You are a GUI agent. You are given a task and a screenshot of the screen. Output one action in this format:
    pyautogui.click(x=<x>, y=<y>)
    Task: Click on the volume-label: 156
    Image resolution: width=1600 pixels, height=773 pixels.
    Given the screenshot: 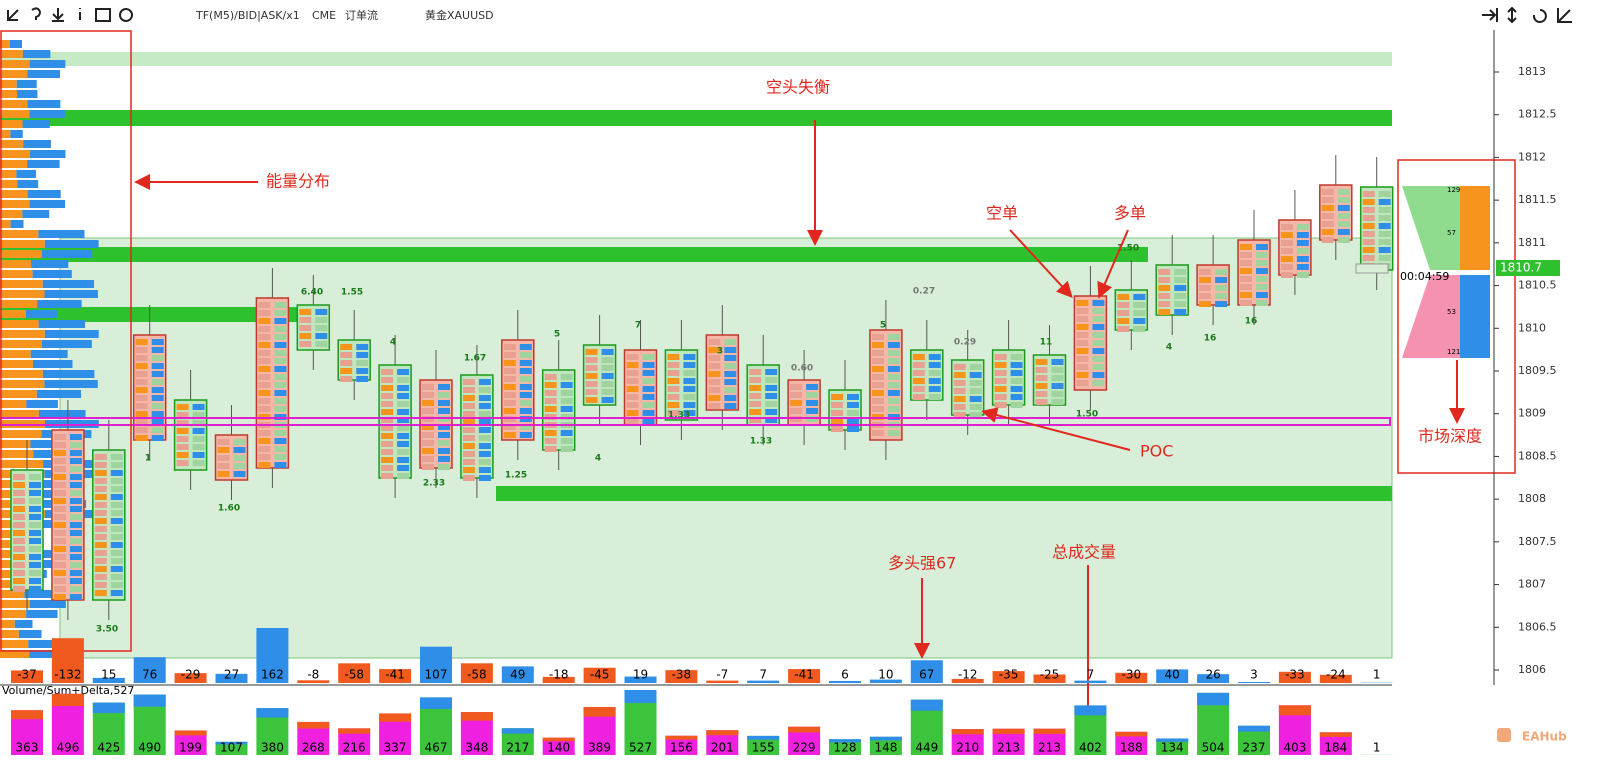 What is the action you would take?
    pyautogui.click(x=681, y=748)
    